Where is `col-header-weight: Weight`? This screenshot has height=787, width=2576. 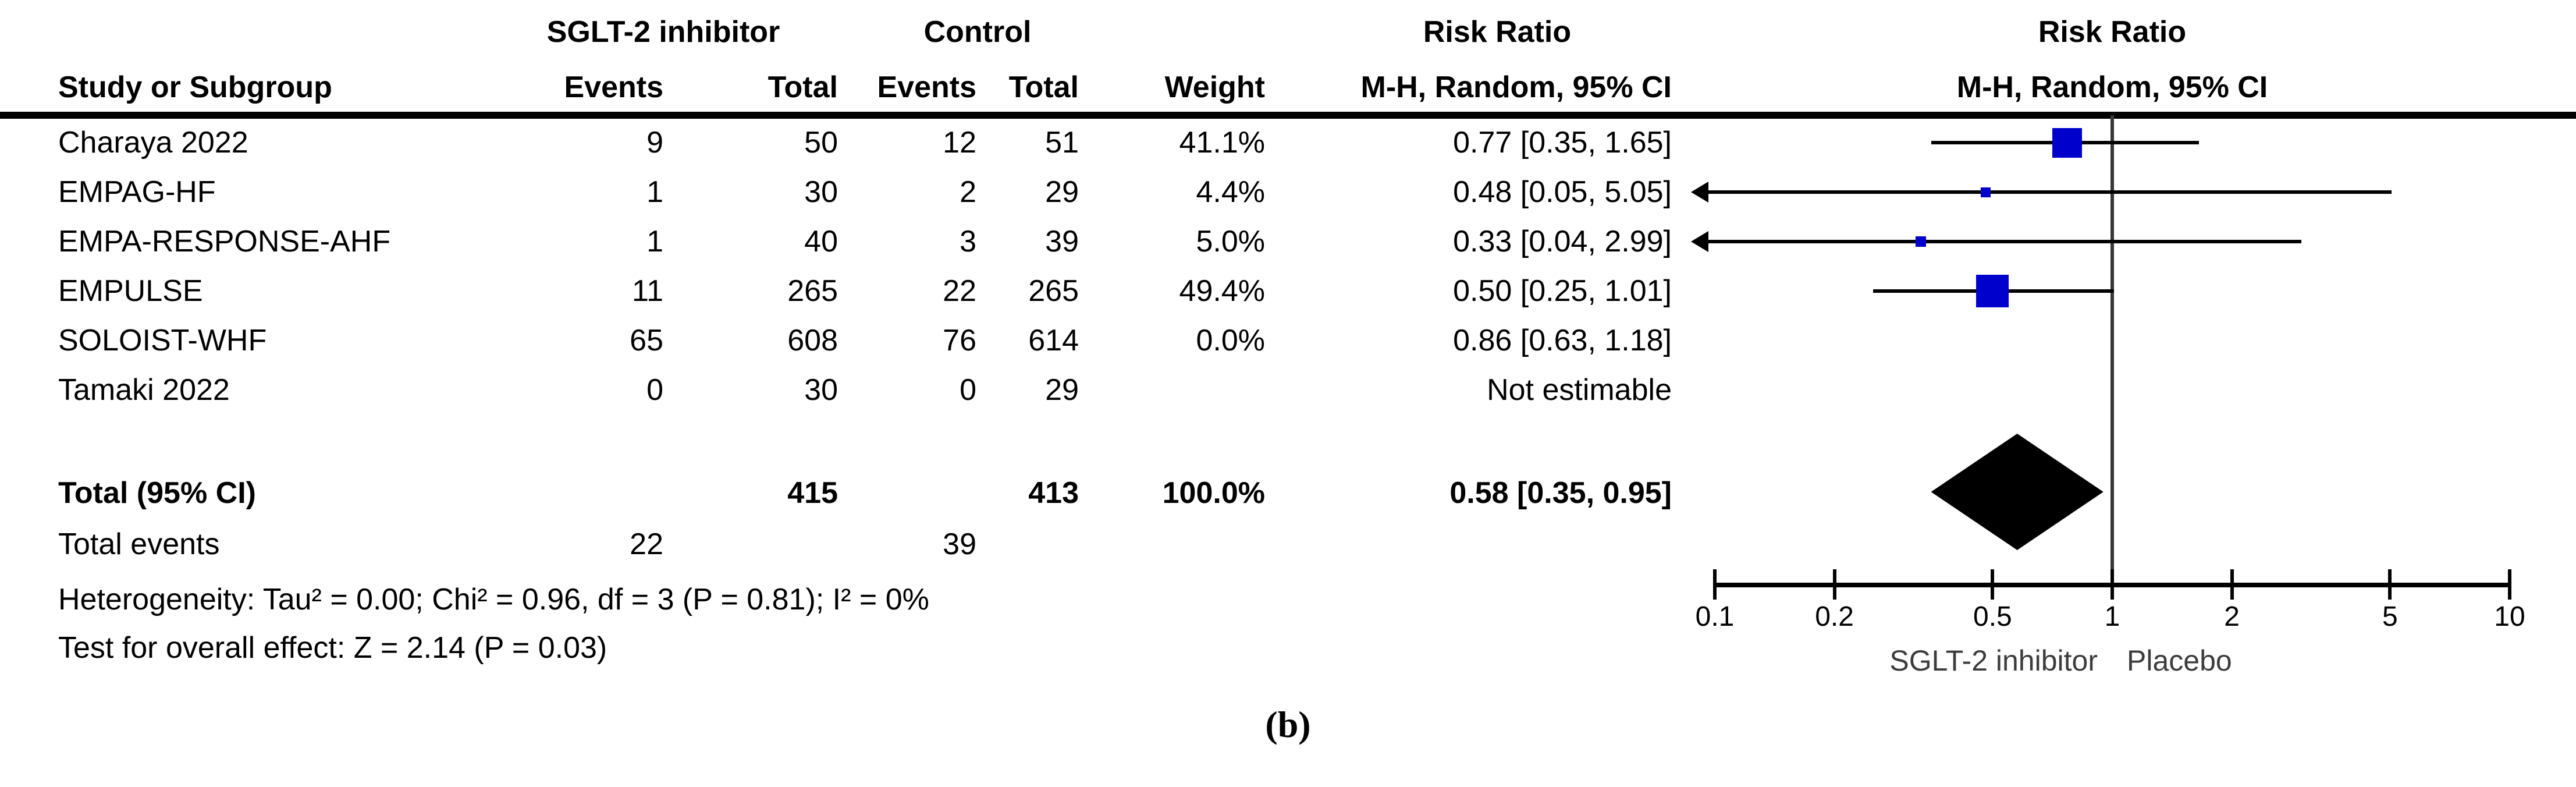 col-header-weight: Weight is located at coordinates (1215, 87).